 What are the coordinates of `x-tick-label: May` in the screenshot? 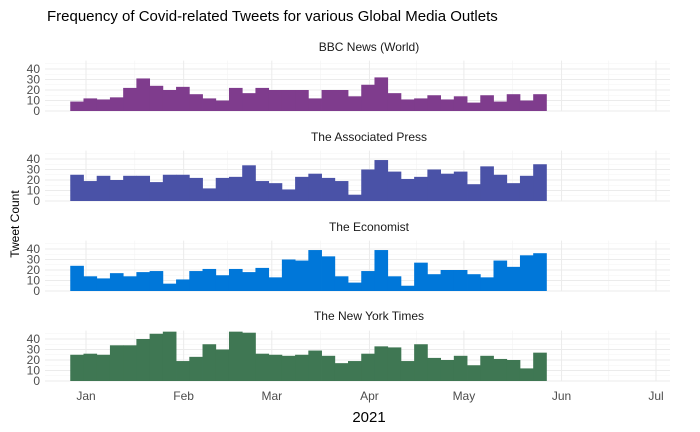 It's located at (464, 396).